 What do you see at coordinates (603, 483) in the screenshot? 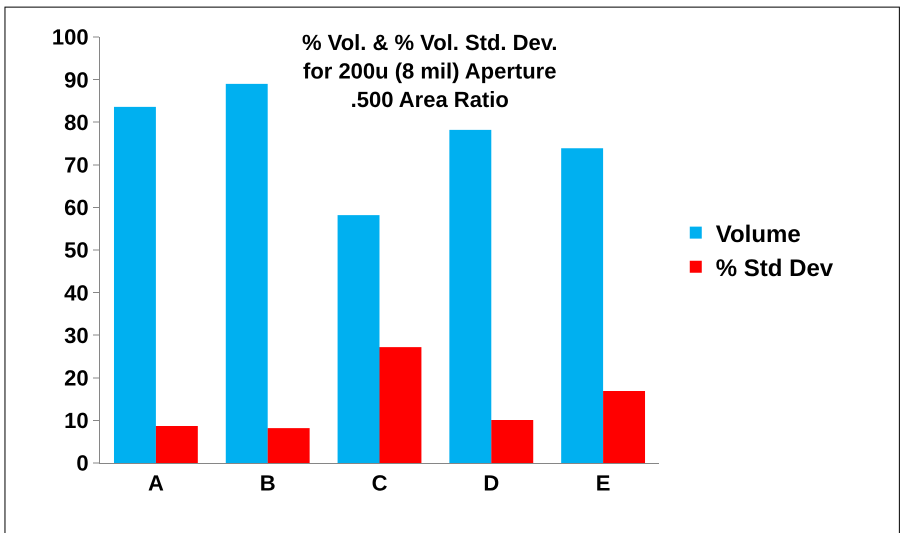
I see `x-tick-label: E` at bounding box center [603, 483].